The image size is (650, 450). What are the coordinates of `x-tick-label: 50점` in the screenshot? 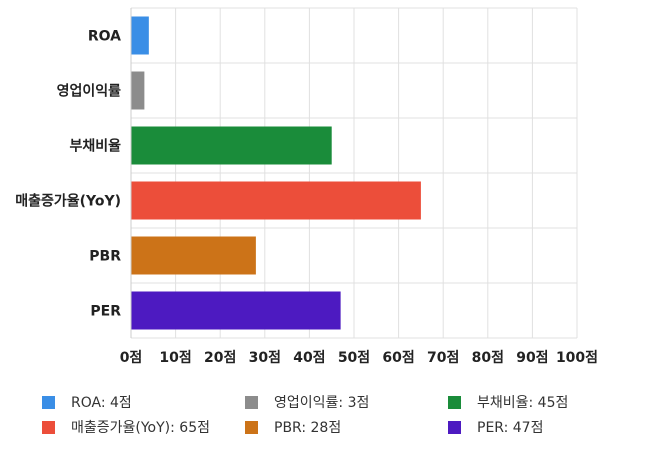 It's located at (354, 357).